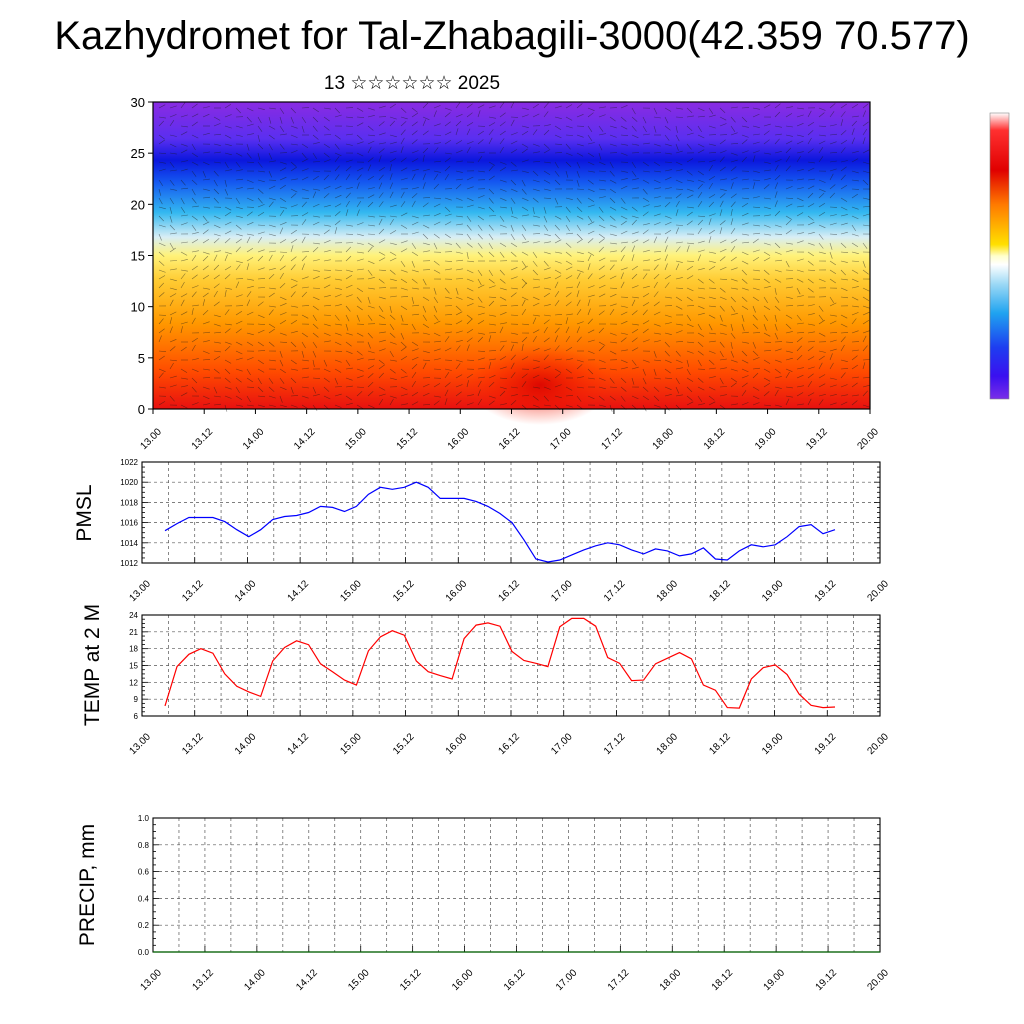 The height and width of the screenshot is (1024, 1024). I want to click on y-tick-label: 15, so click(133, 666).